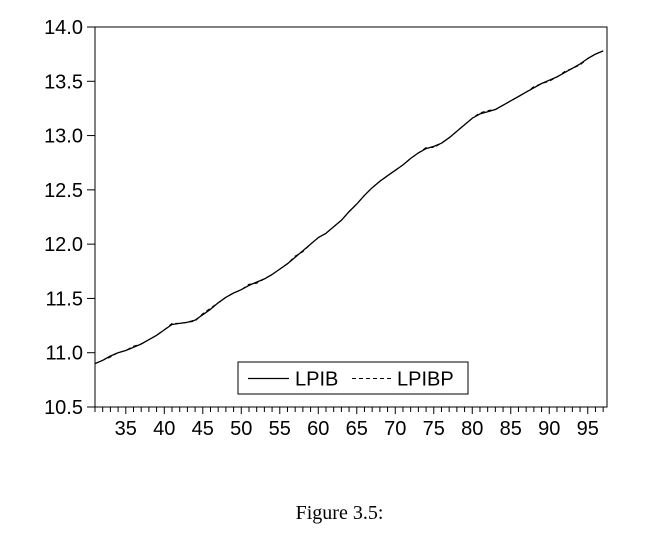 Image resolution: width=649 pixels, height=546 pixels. Describe the element at coordinates (241, 429) in the screenshot. I see `x-tick-label: 50` at that location.